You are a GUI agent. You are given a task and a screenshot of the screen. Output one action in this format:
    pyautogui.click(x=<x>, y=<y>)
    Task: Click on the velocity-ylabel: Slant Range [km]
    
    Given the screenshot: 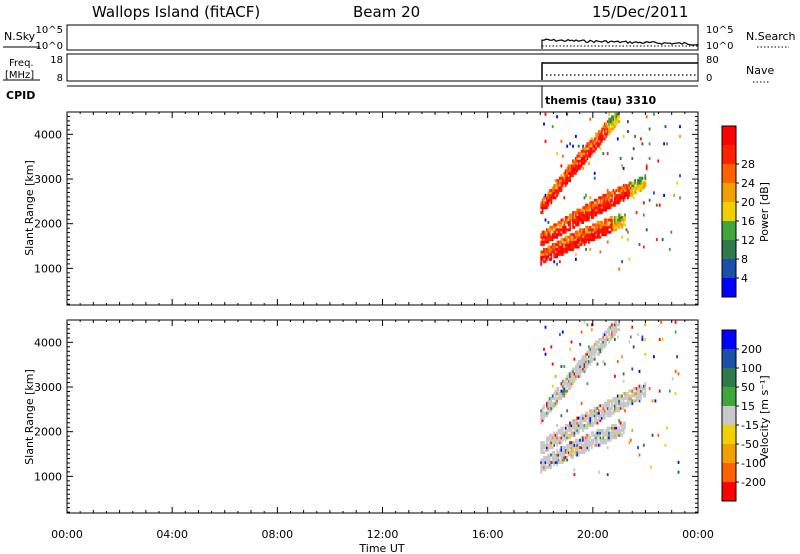 What is the action you would take?
    pyautogui.click(x=29, y=417)
    